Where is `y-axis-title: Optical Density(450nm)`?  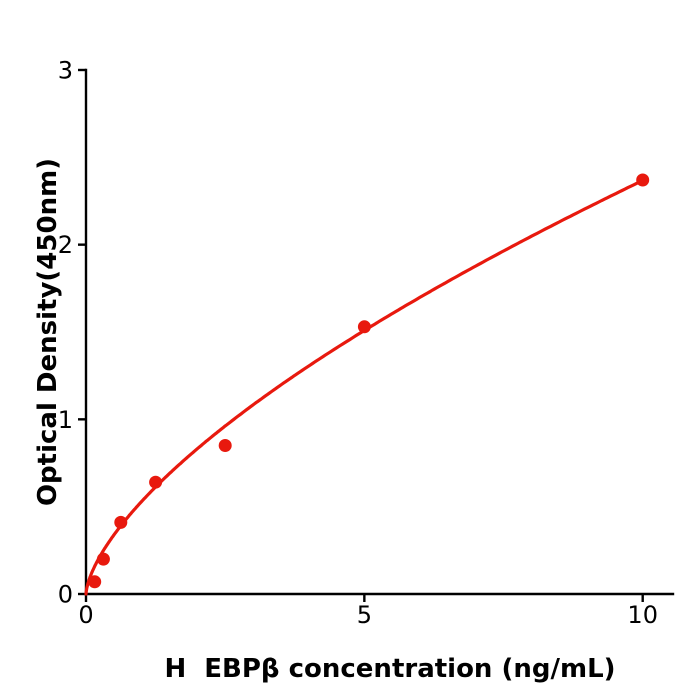
y-axis-title: Optical Density(450nm) is located at coordinates (48, 332).